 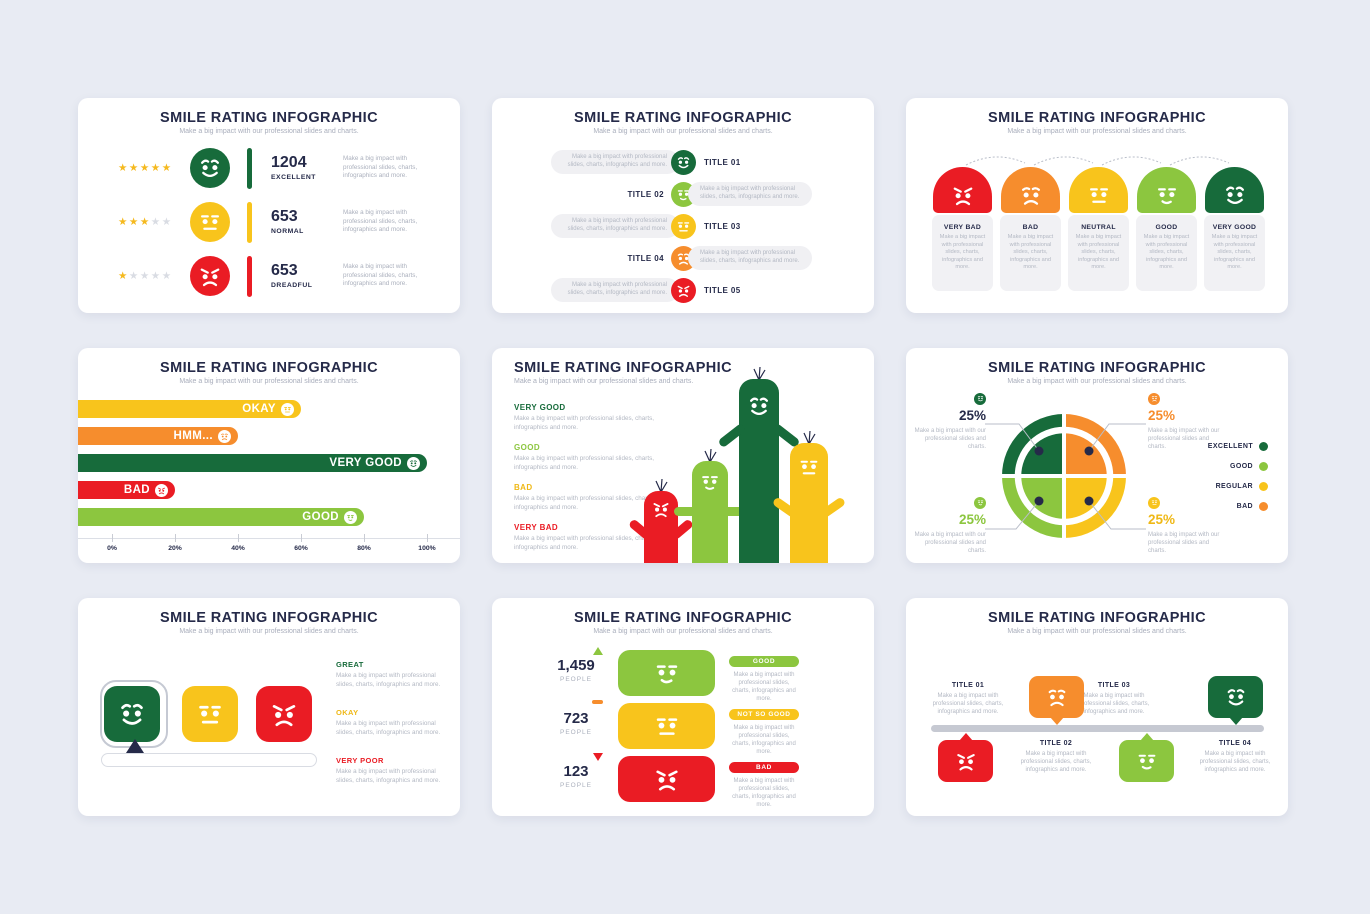 I want to click on rating-count: 653, so click(x=284, y=217).